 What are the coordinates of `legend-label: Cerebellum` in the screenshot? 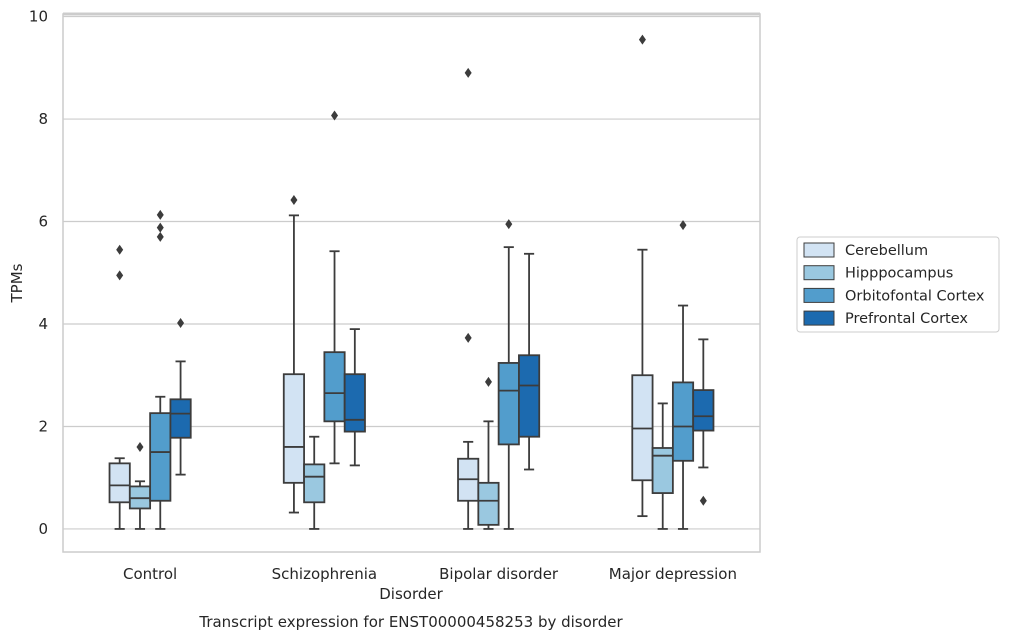 It's located at (886, 251).